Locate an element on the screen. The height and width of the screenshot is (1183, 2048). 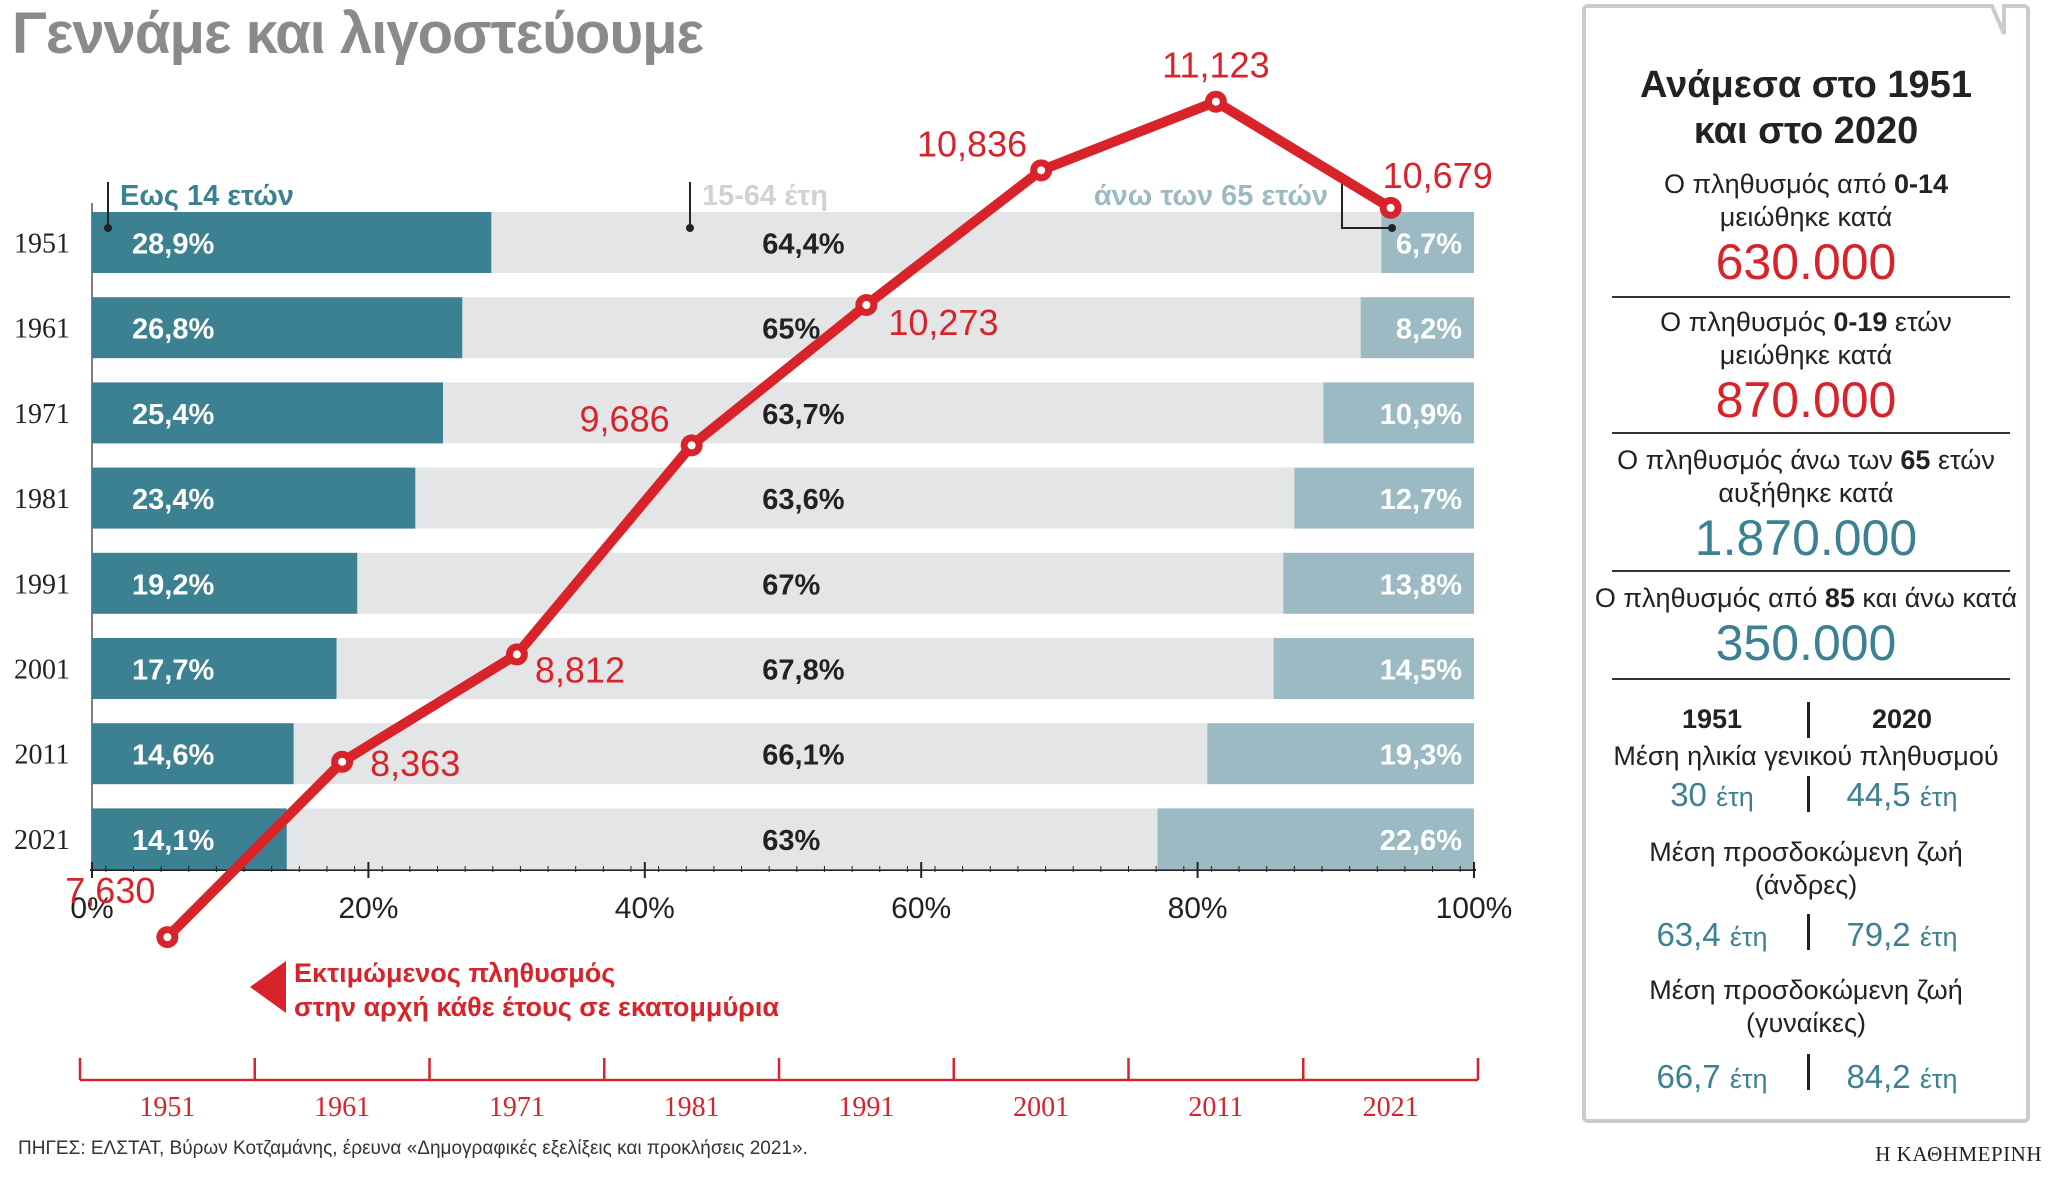
bar-young-2001 is located at coordinates (214, 668).